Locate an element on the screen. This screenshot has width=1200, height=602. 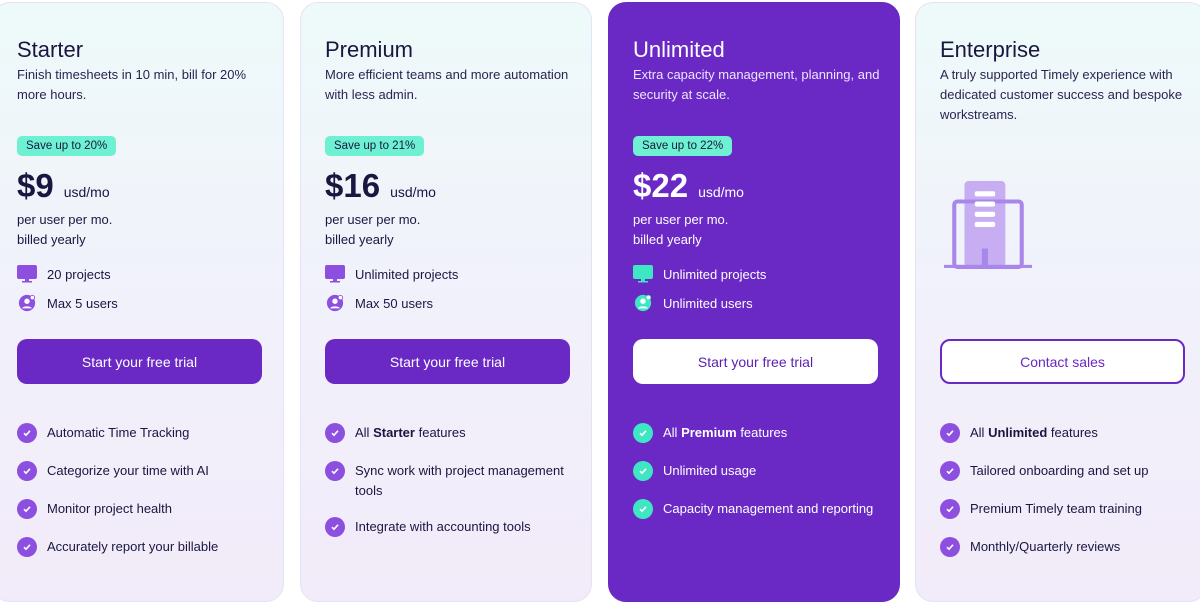
savings-badge: Save up to 22% is located at coordinates (683, 146).